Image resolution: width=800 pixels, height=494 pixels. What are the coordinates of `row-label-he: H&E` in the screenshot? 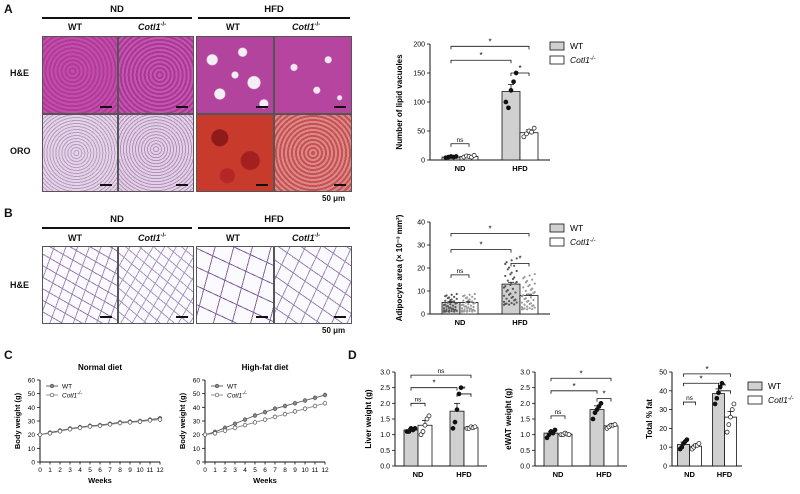 It's located at (20, 285).